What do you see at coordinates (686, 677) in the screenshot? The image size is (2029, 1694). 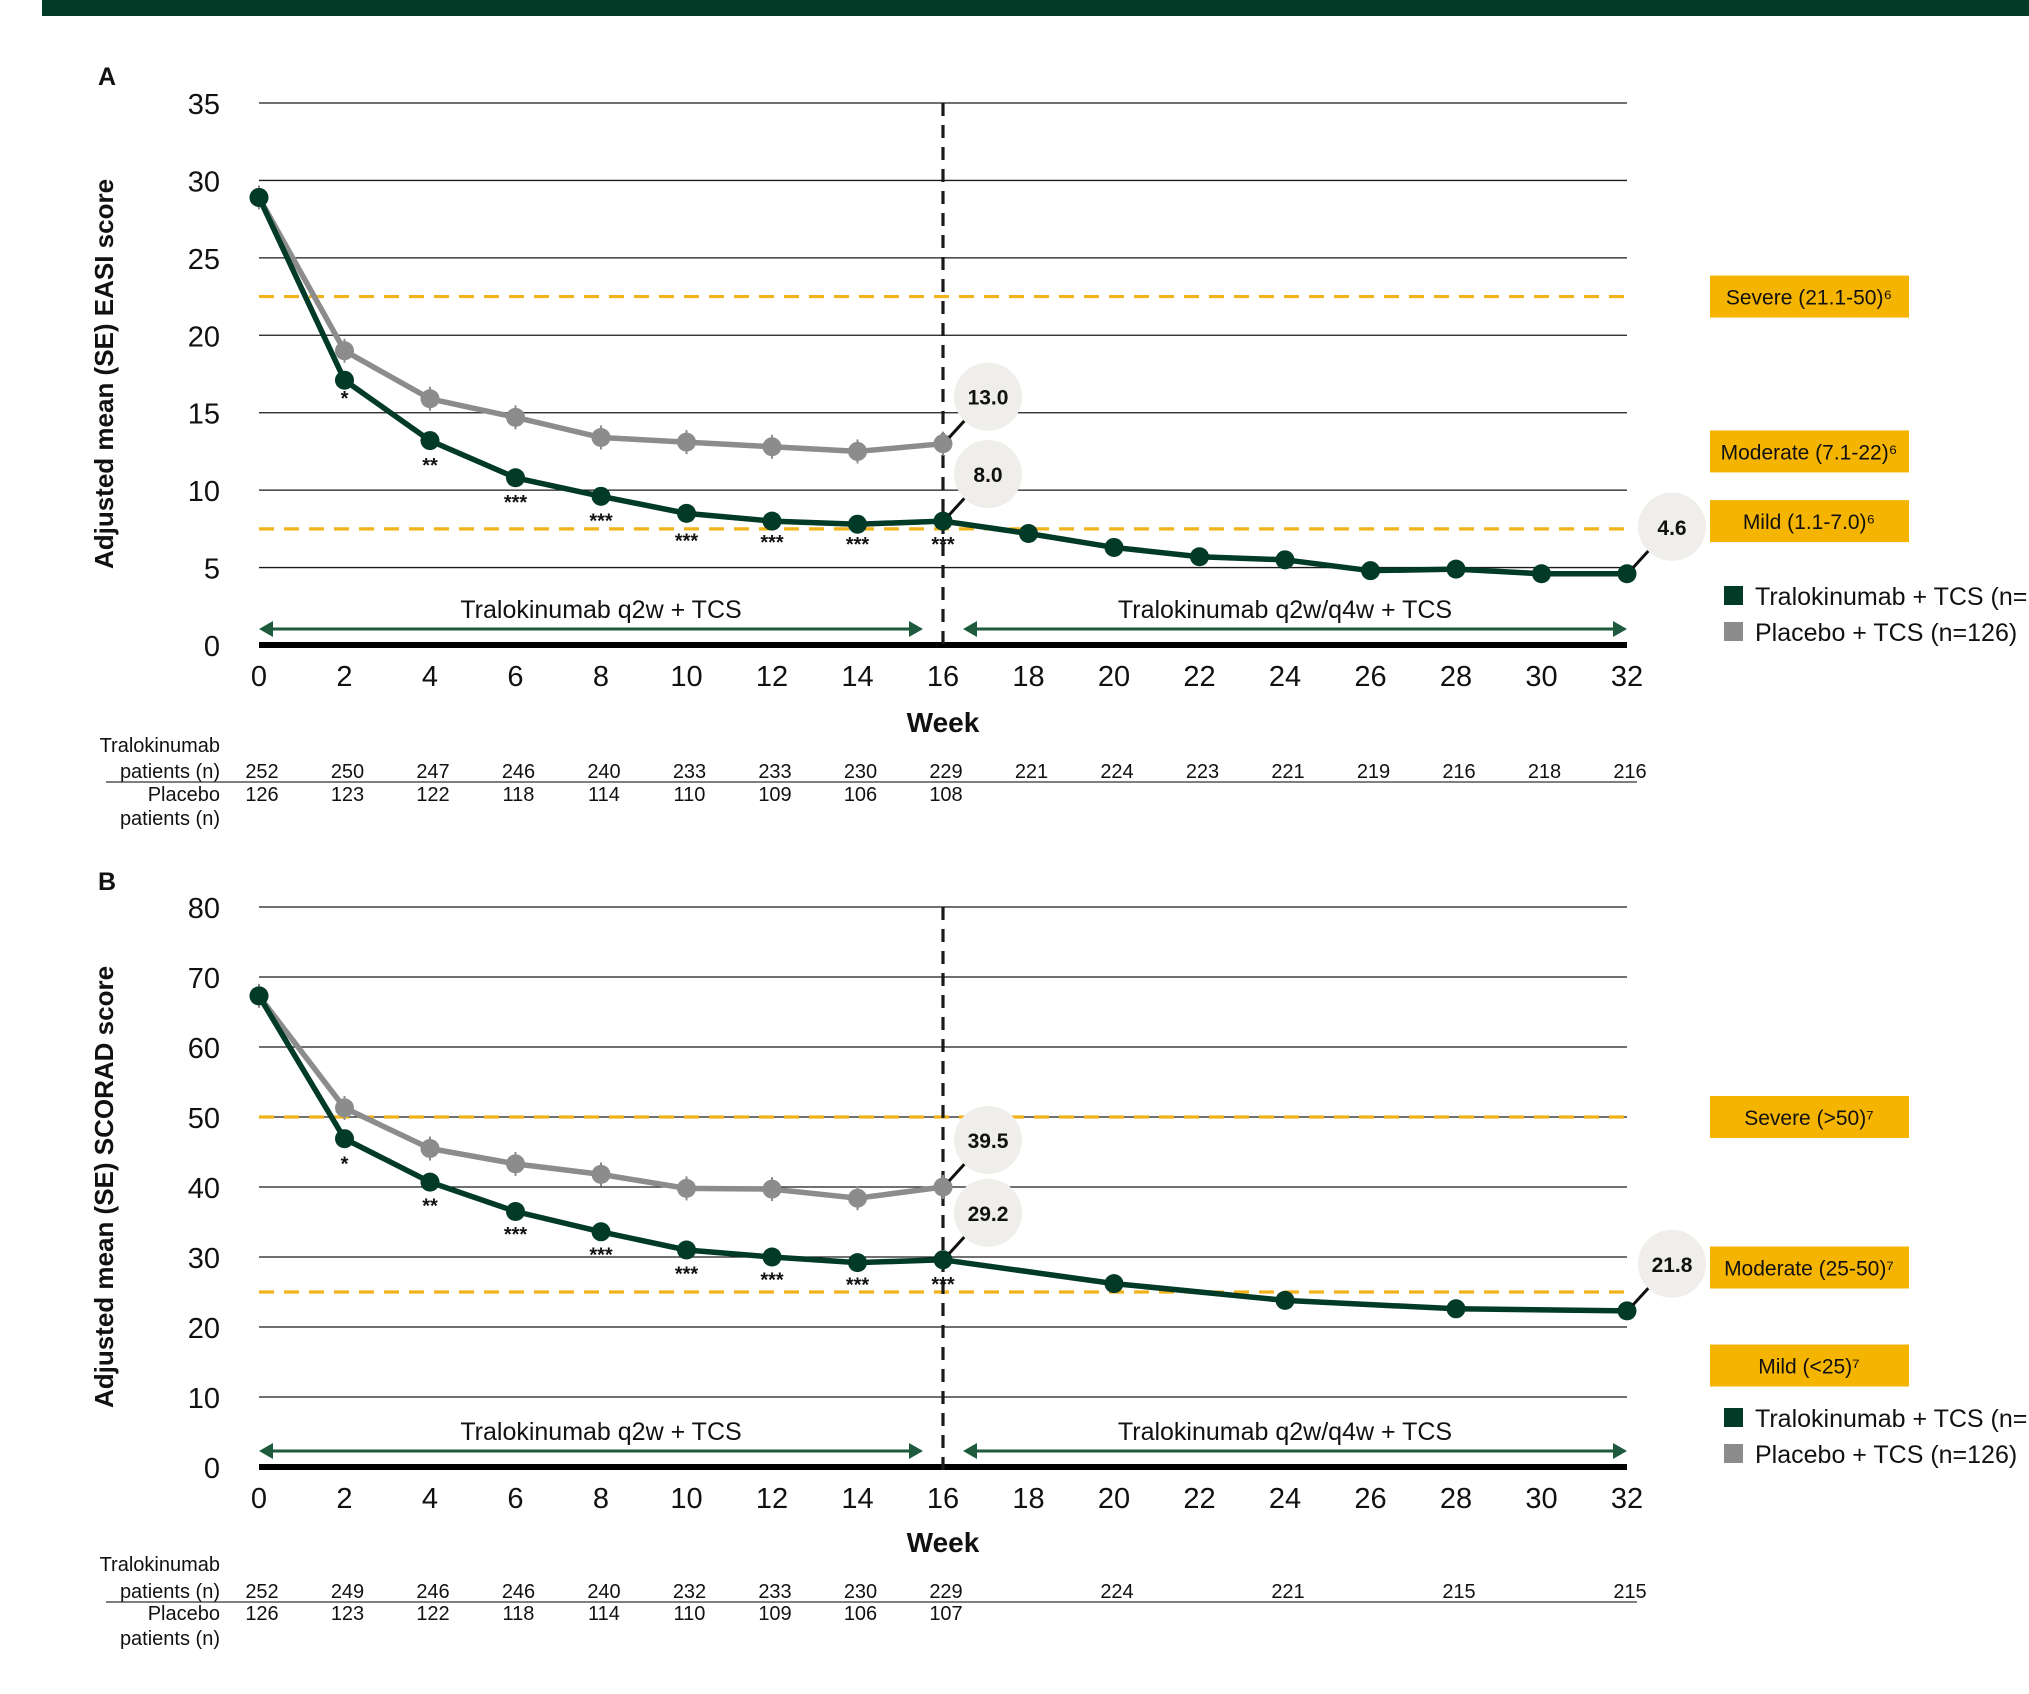 I see `panel-a-x-tick-label: 10` at bounding box center [686, 677].